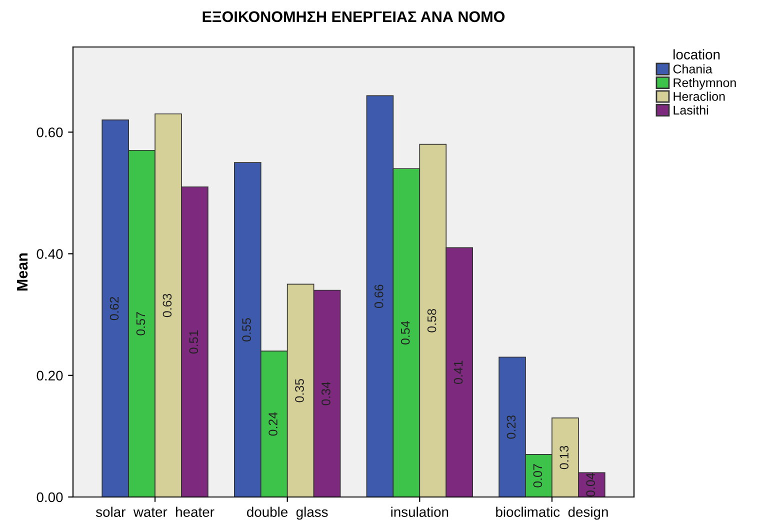 The image size is (779, 524). Describe the element at coordinates (552, 513) in the screenshot. I see `x-tick-label: bioclimatic design` at that location.